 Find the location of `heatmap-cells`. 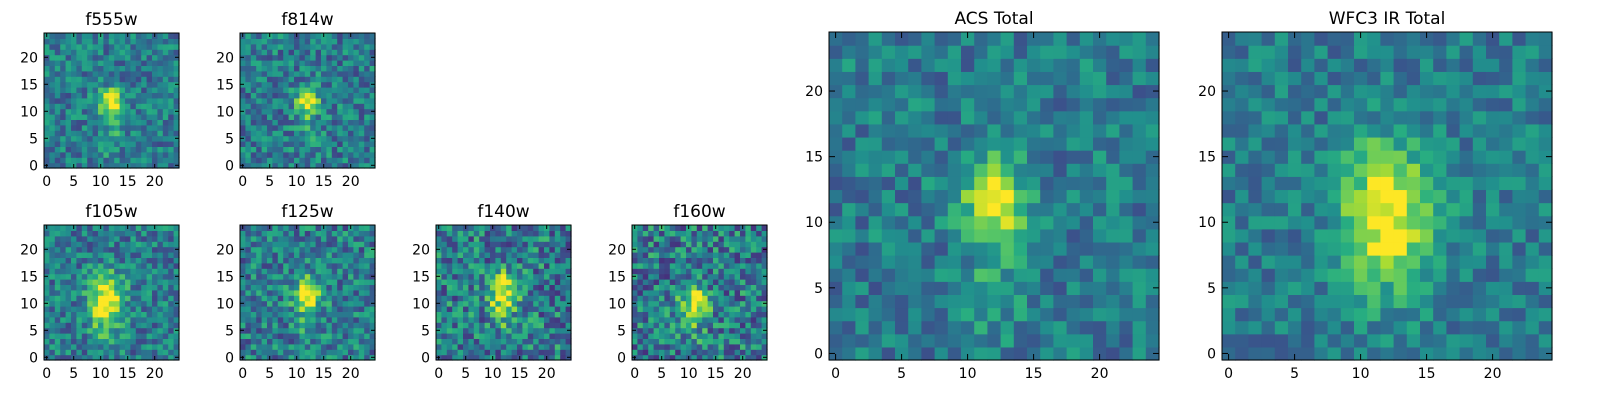

heatmap-cells is located at coordinates (700, 293).